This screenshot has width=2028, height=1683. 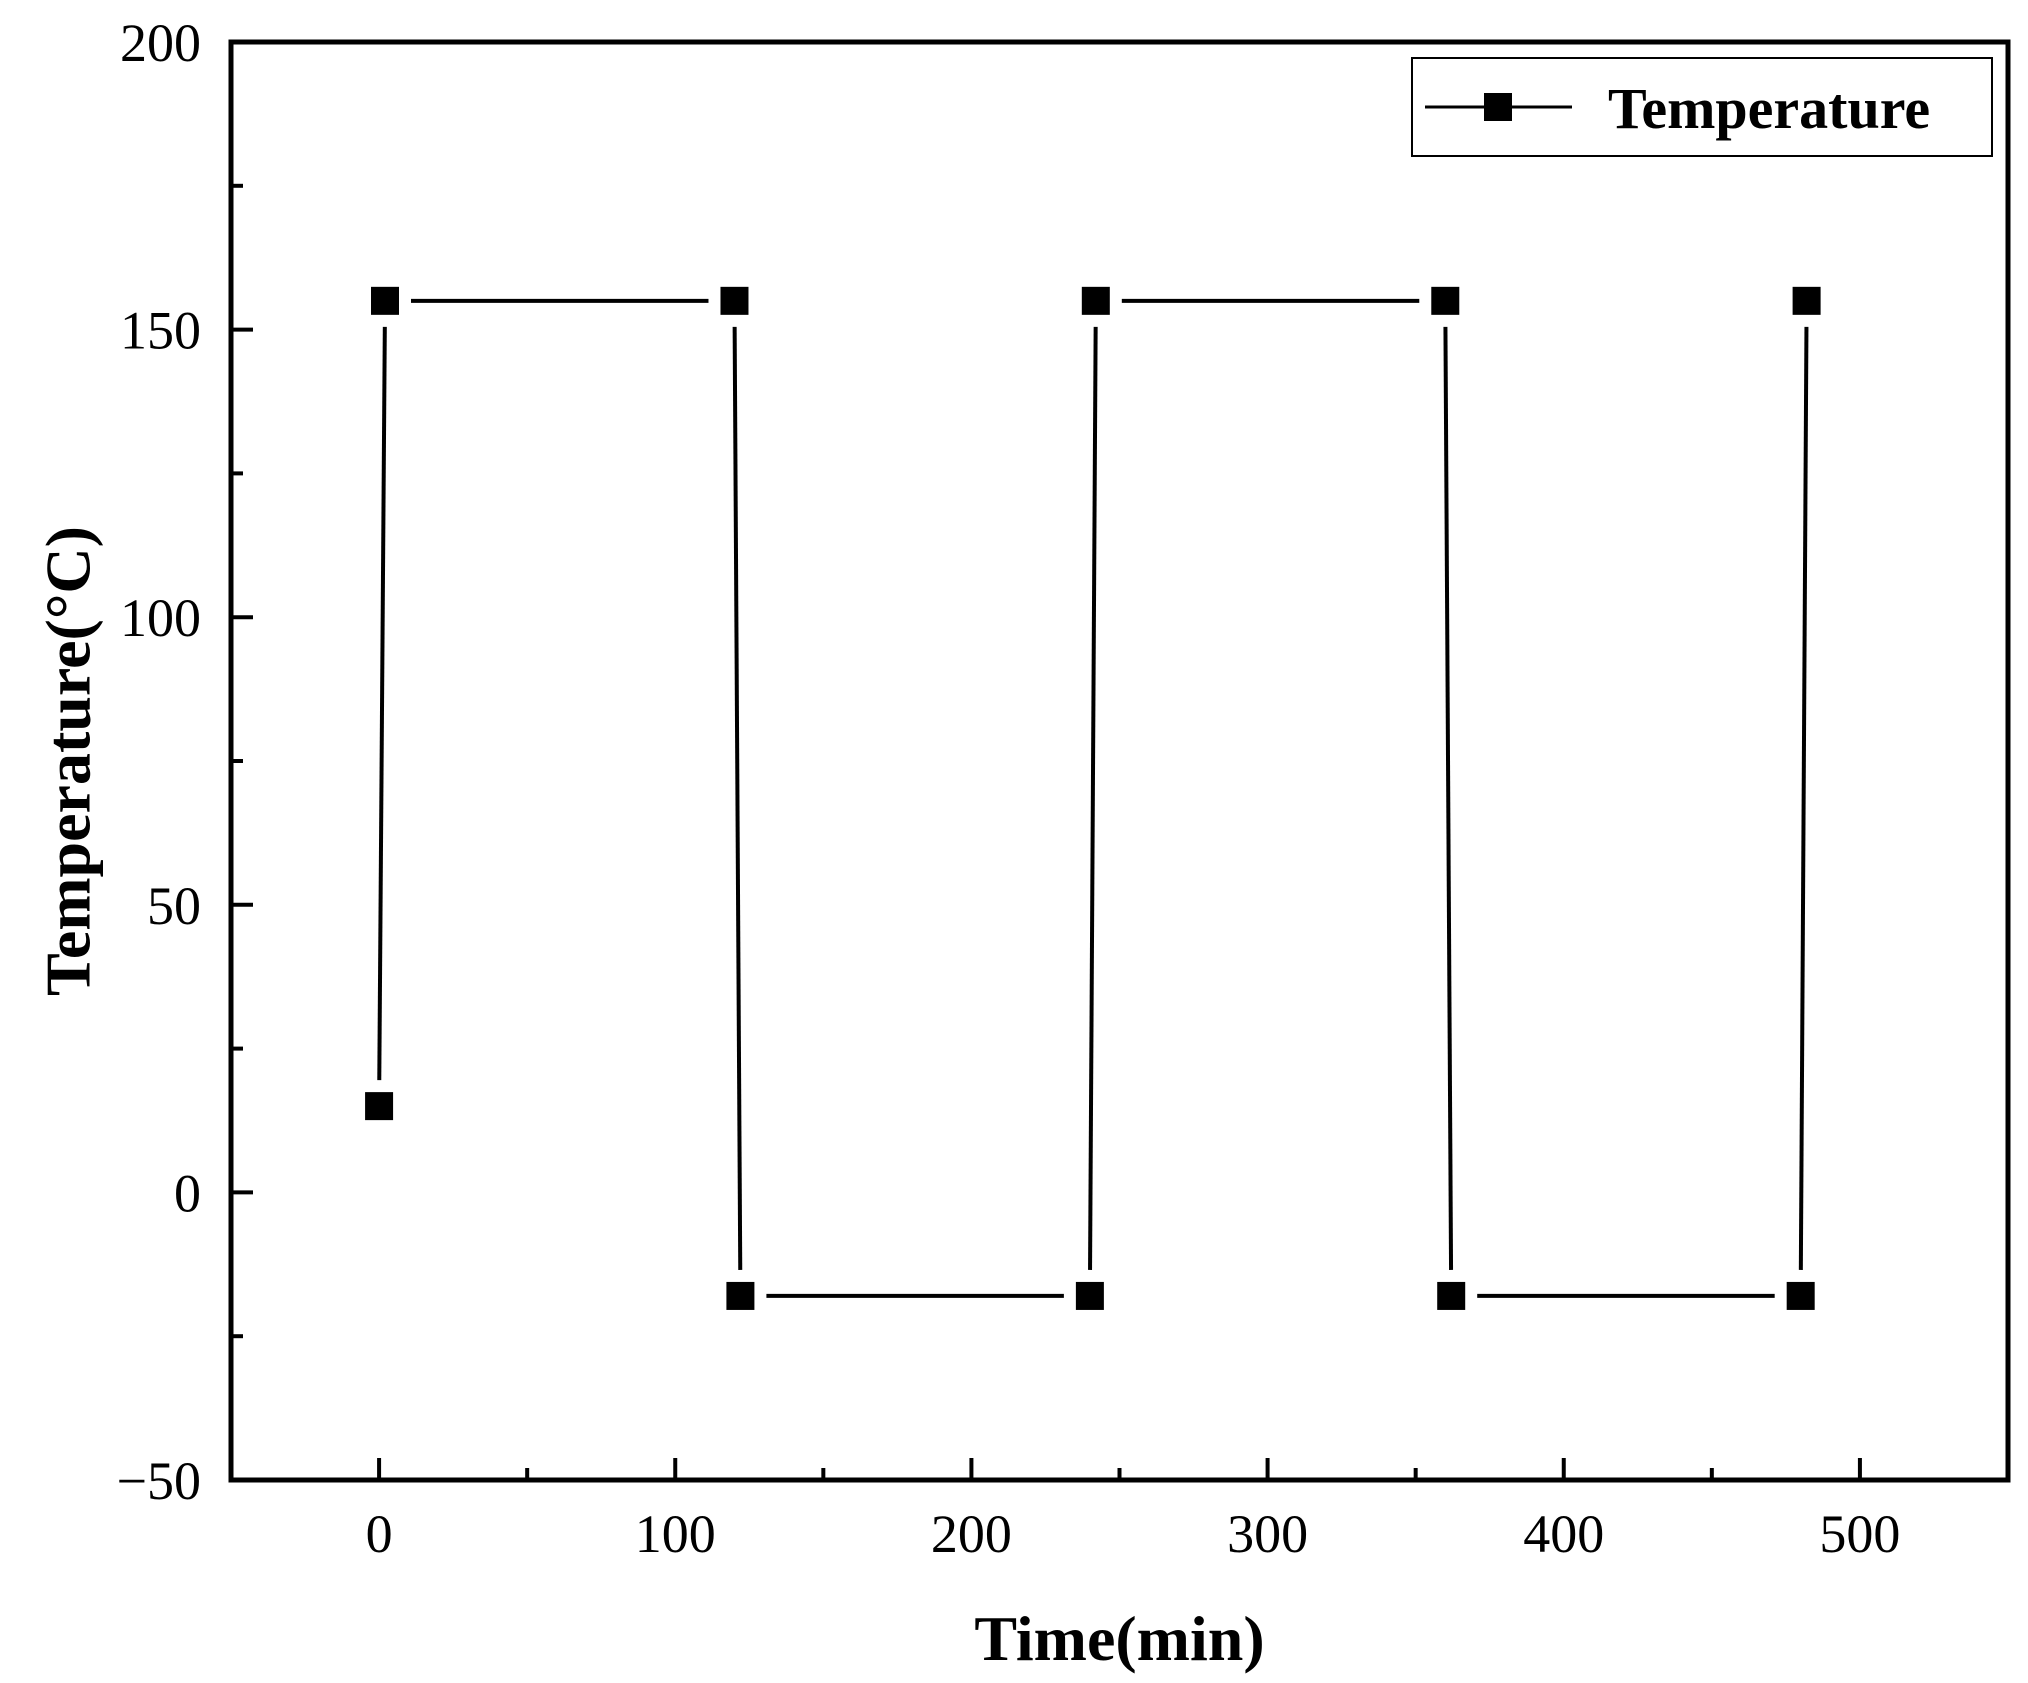 What do you see at coordinates (159, 1481) in the screenshot?
I see `y-tick-label: −50` at bounding box center [159, 1481].